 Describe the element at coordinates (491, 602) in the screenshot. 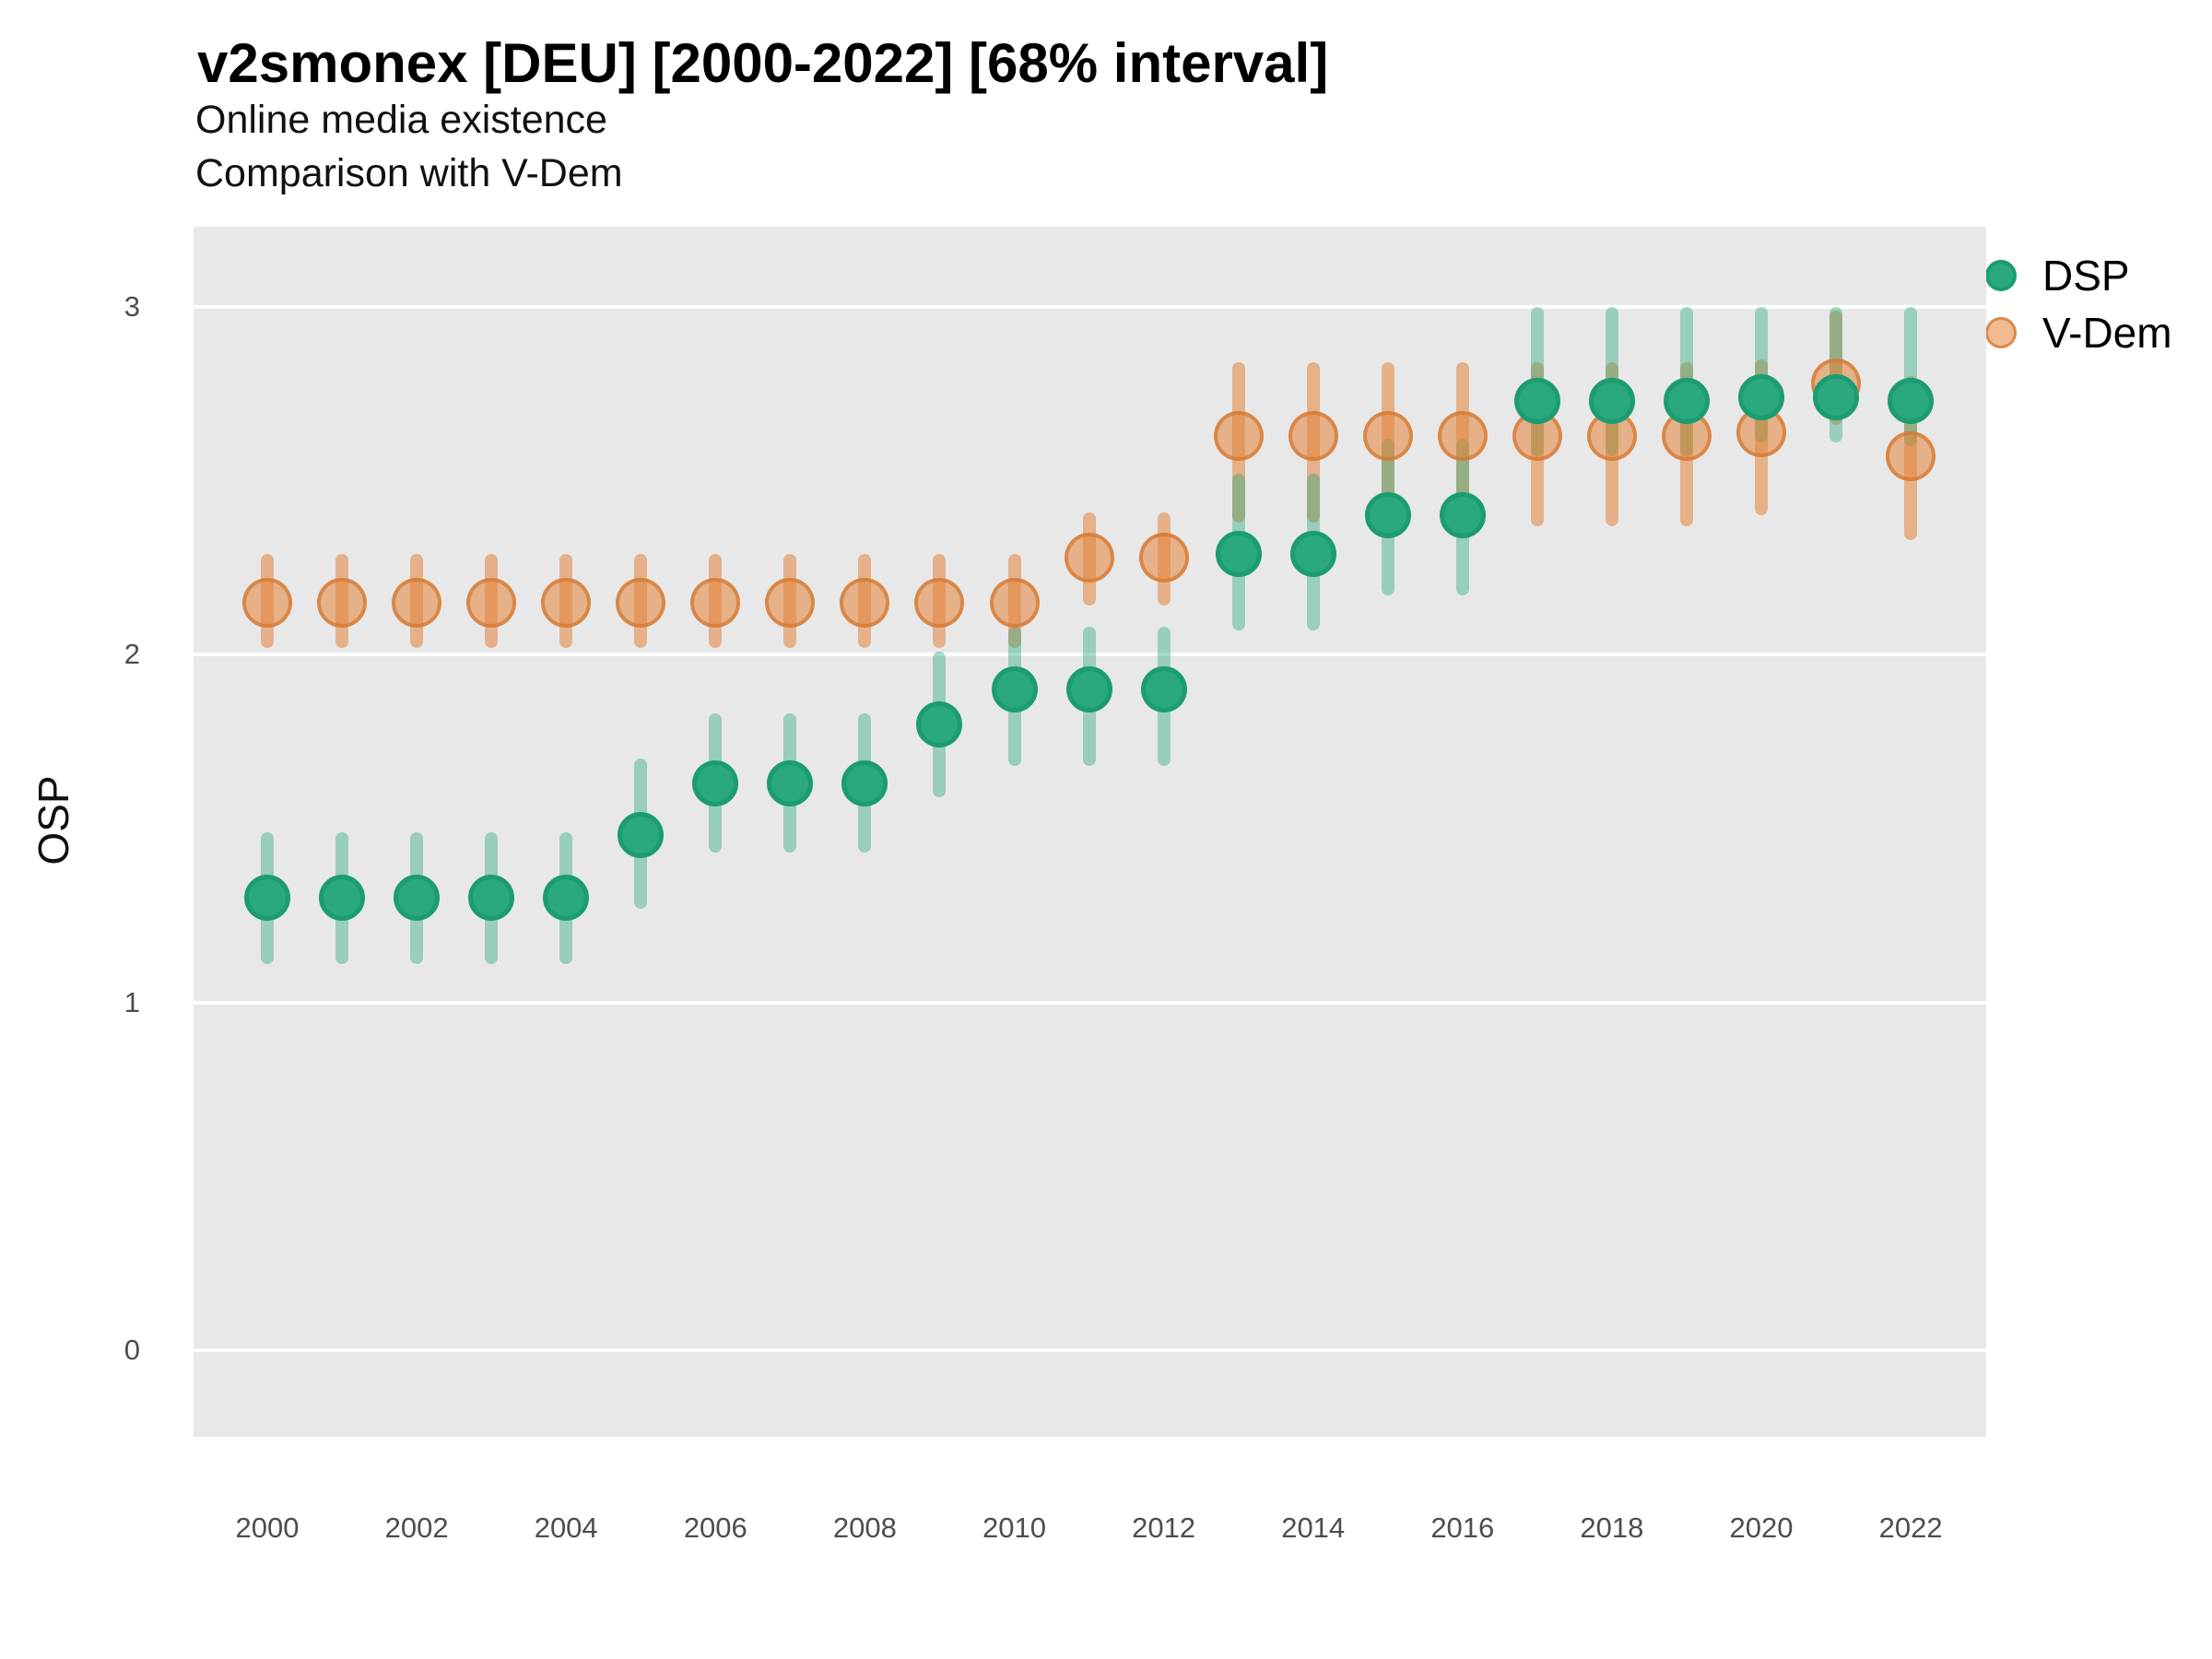

I see `point-vdem-2003` at that location.